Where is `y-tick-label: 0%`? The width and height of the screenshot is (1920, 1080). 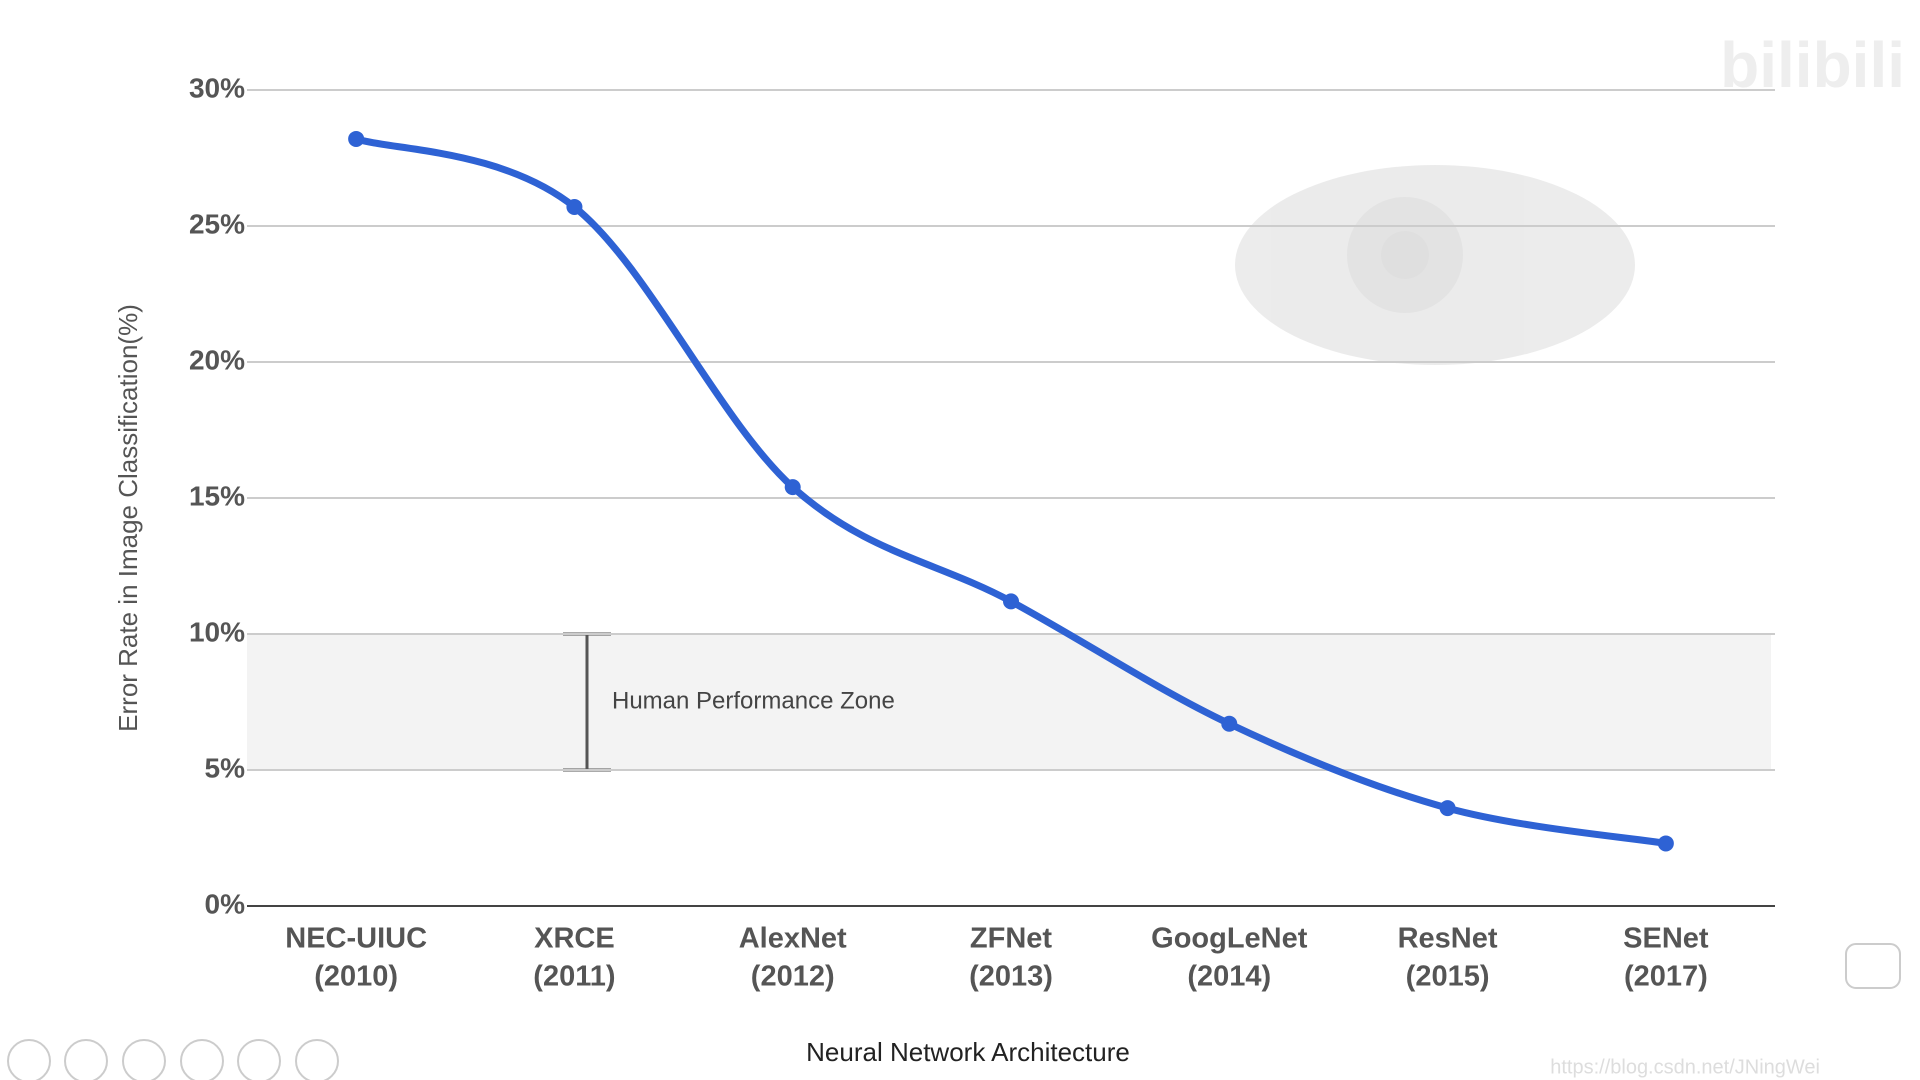
y-tick-label: 0% is located at coordinates (225, 903).